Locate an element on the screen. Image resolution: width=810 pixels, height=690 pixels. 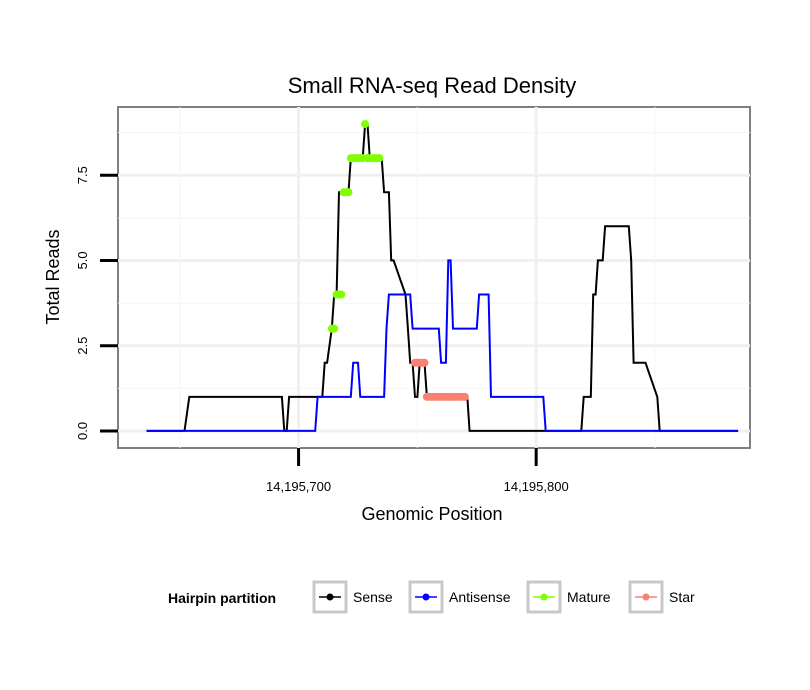
chart-title: Small RNA-seq Read Density is located at coordinates (432, 85).